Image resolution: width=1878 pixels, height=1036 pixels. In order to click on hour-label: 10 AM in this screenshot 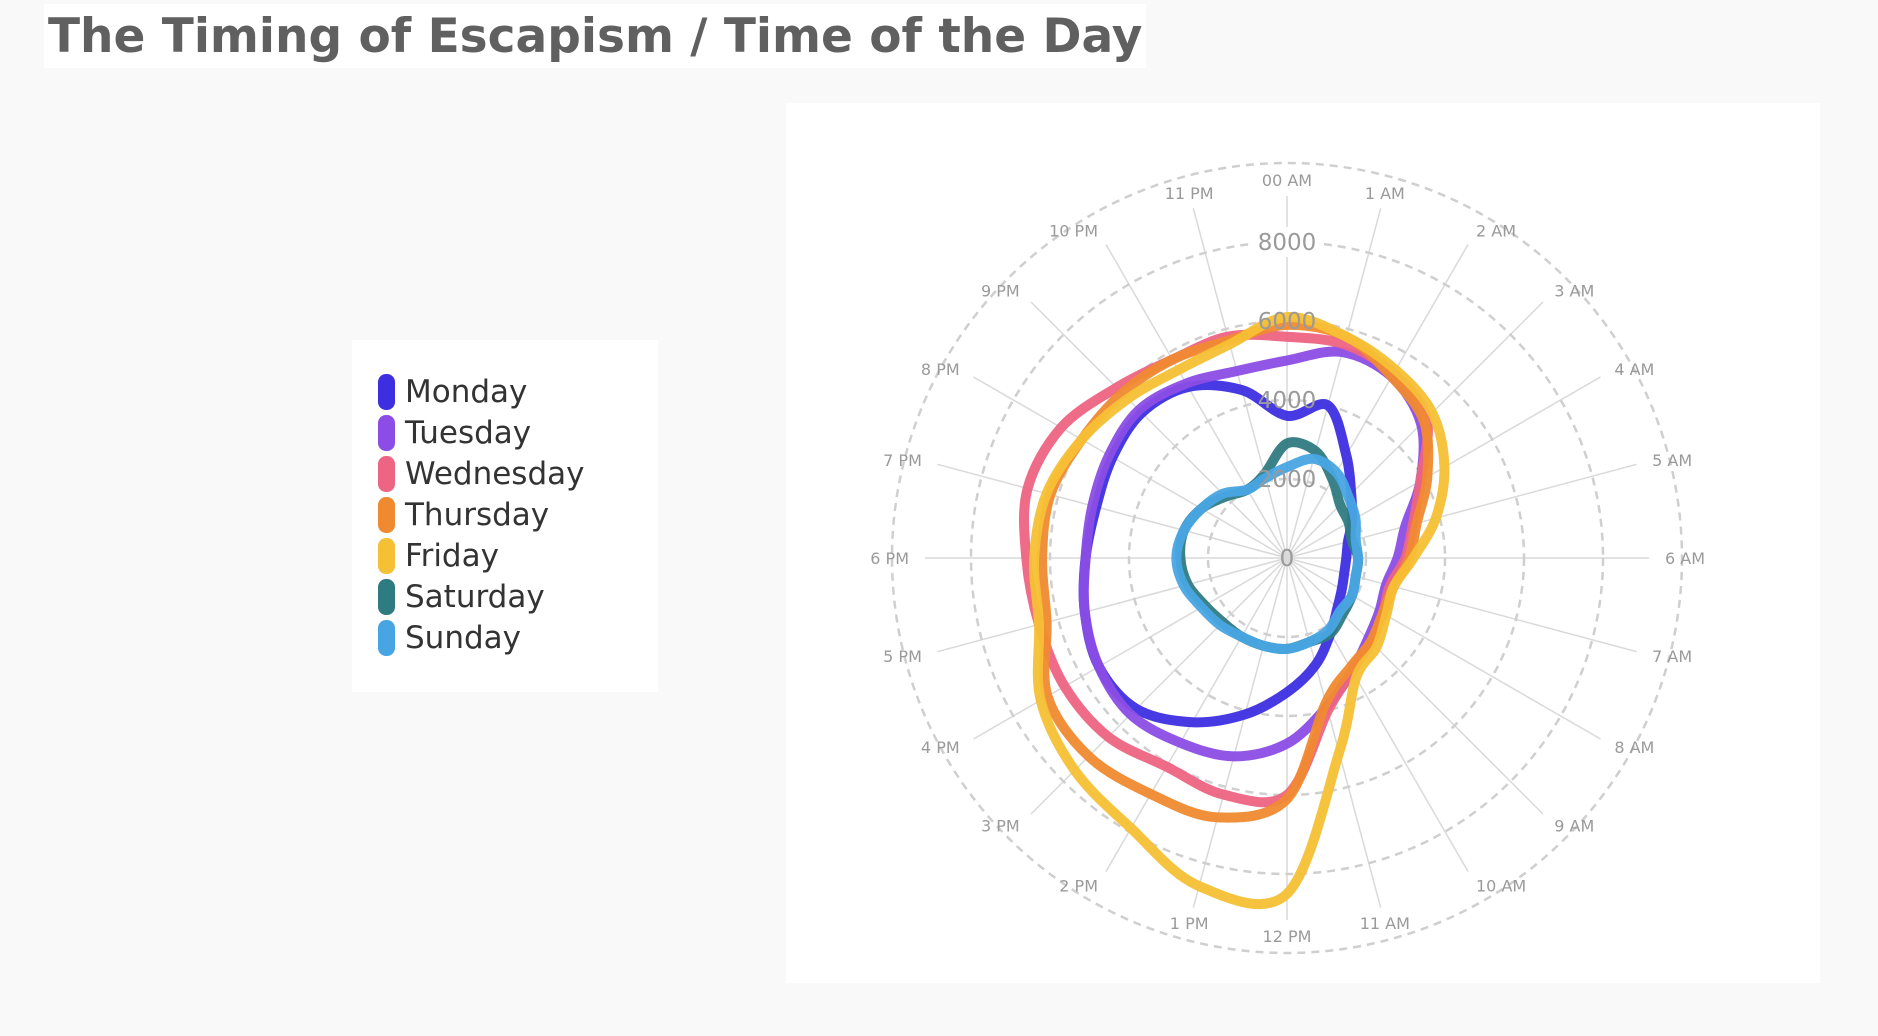, I will do `click(1501, 885)`.